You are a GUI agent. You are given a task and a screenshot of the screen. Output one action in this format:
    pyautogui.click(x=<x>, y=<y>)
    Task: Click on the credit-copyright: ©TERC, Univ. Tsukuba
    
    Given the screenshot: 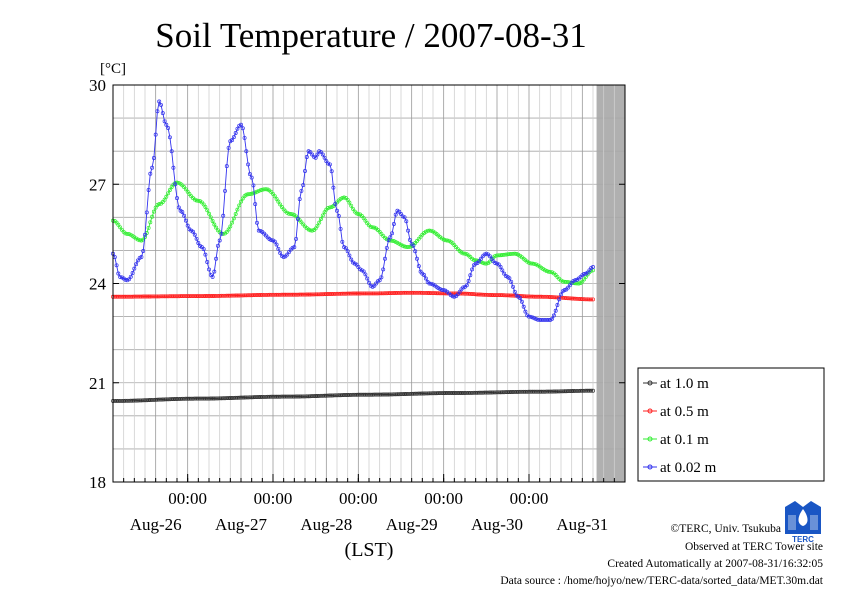 What is the action you would take?
    pyautogui.click(x=726, y=529)
    